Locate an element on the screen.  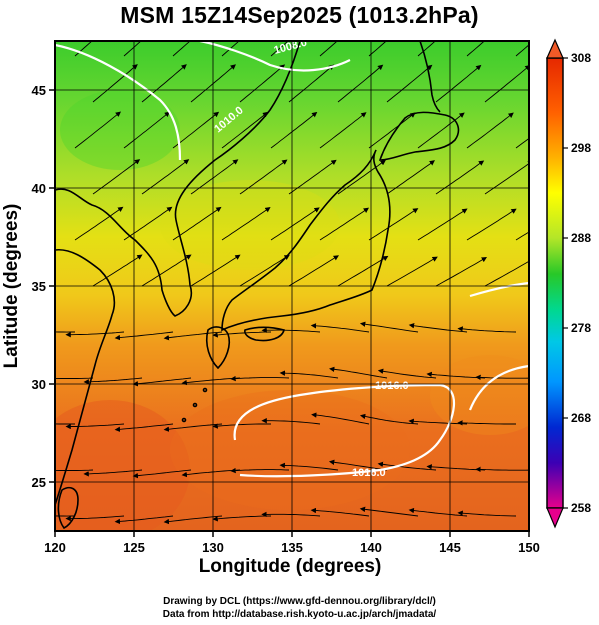
y-tick-label: 35 is located at coordinates (39, 286).